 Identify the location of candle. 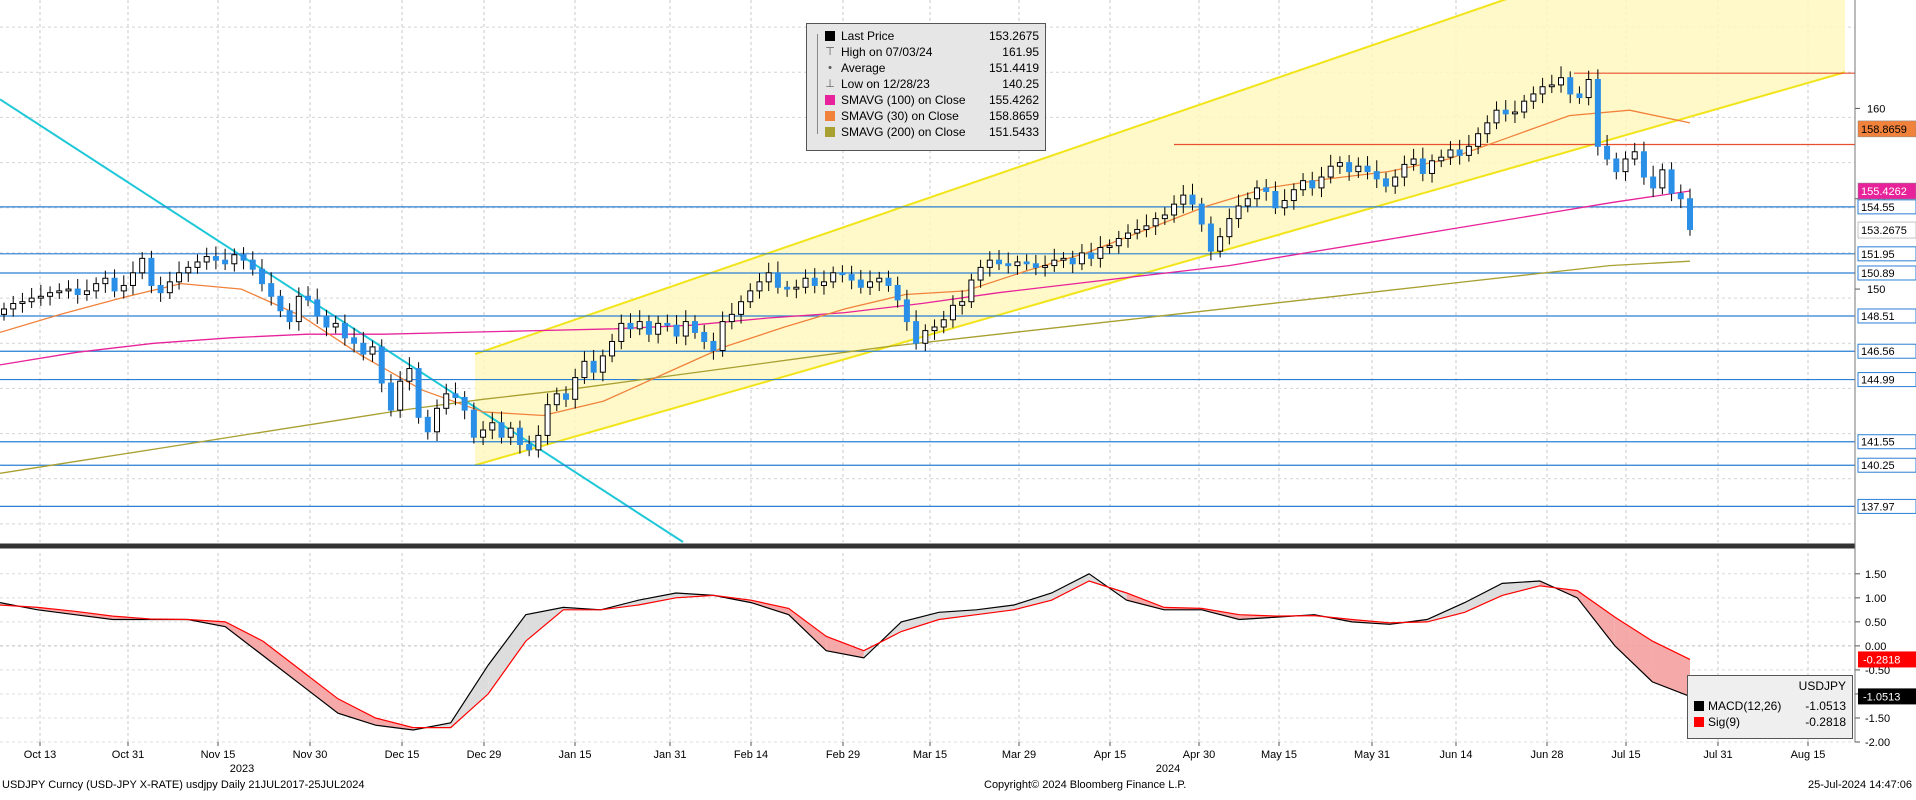
(1597, 112).